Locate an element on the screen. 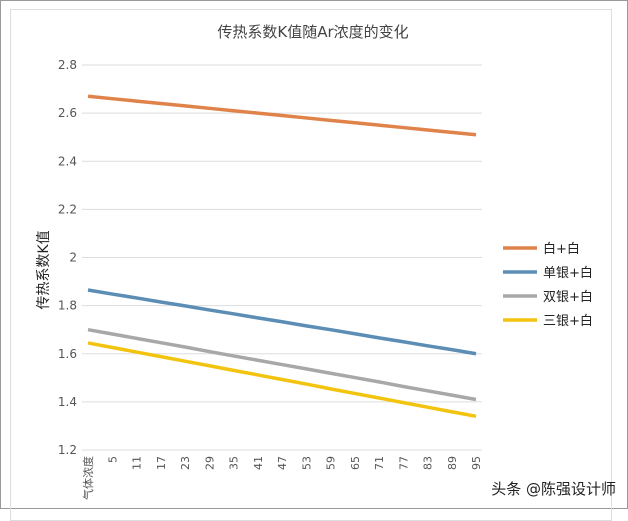 The width and height of the screenshot is (628, 521). y-tick-label: 2 is located at coordinates (73, 258).